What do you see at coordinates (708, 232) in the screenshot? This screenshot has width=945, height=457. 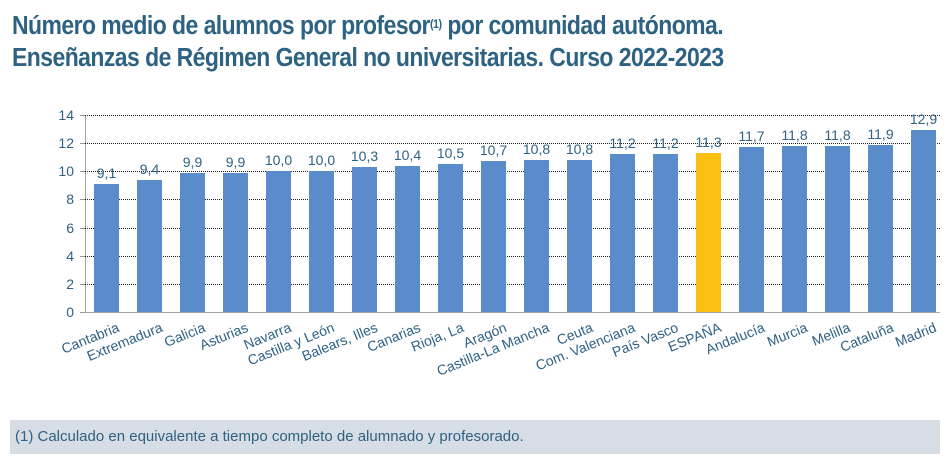 I see `bar-españa` at bounding box center [708, 232].